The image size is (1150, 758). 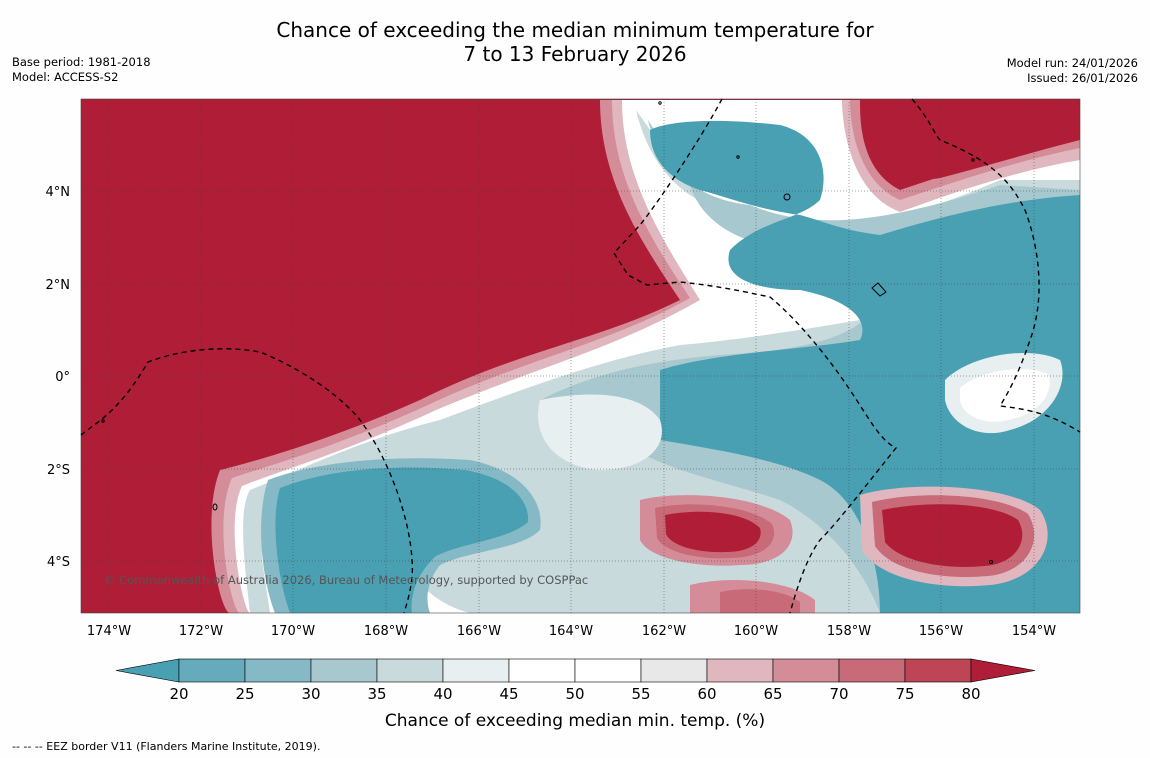 I want to click on lon-label: 156°W, so click(x=941, y=631).